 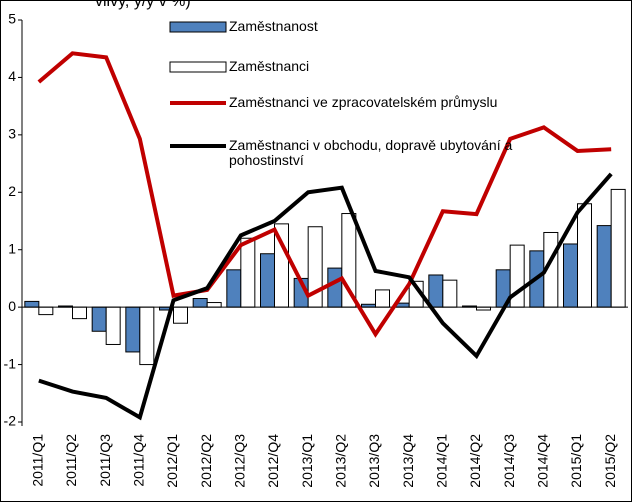 I want to click on legend-label: Zaměstnanost, so click(x=273, y=26).